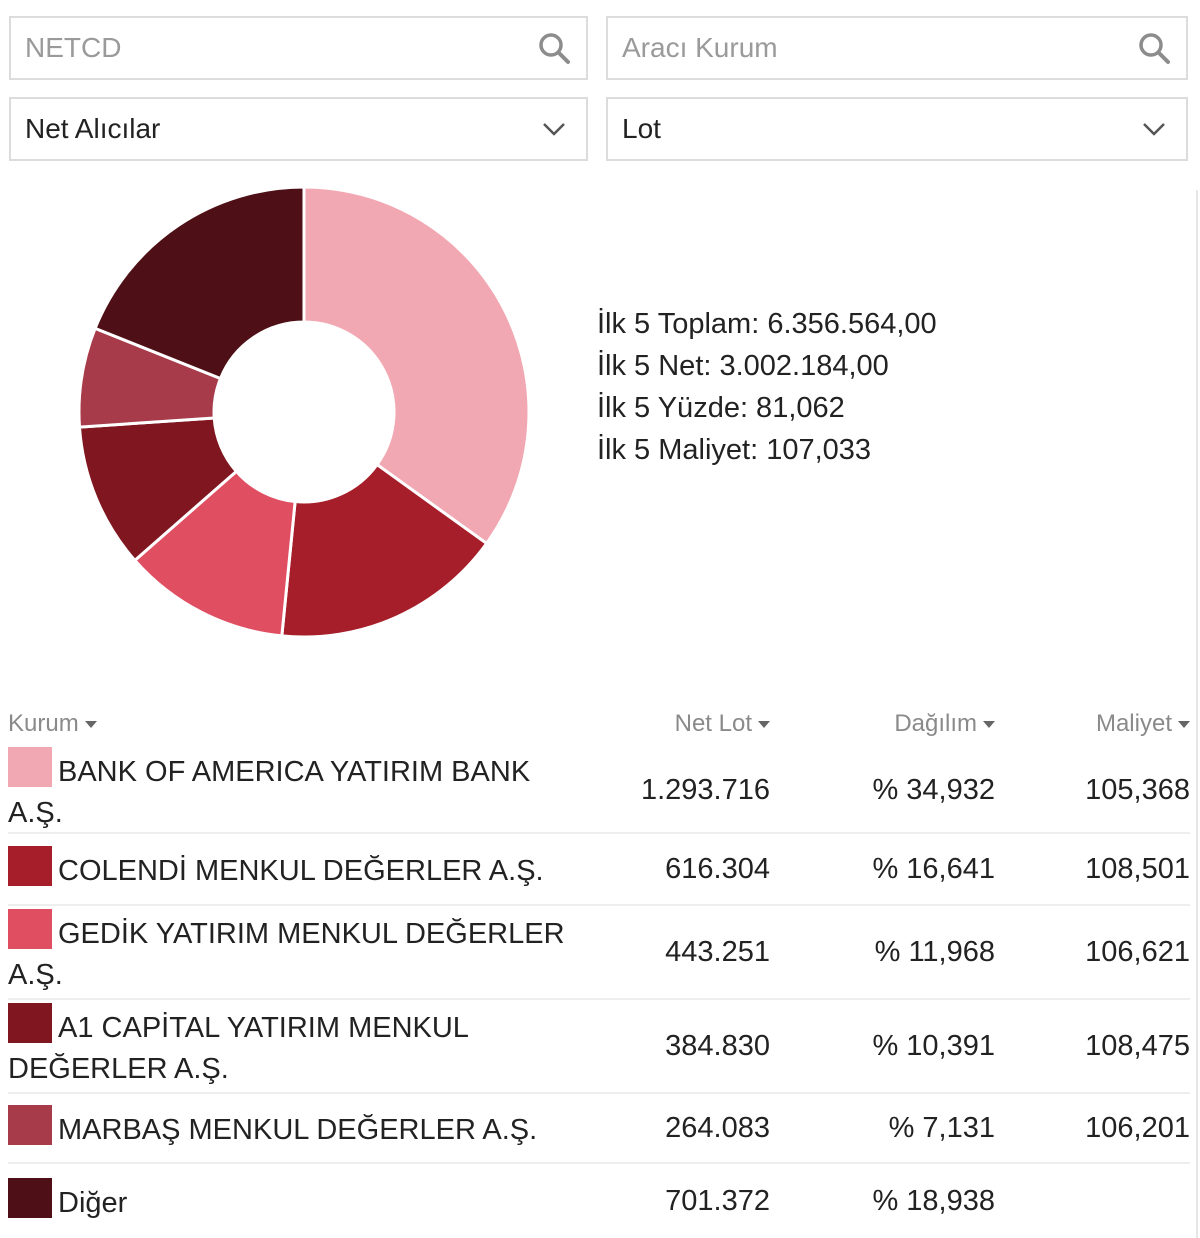  I want to click on broker-name: COLENDİ MENKUL DEĞERLER A.Ş., so click(301, 871).